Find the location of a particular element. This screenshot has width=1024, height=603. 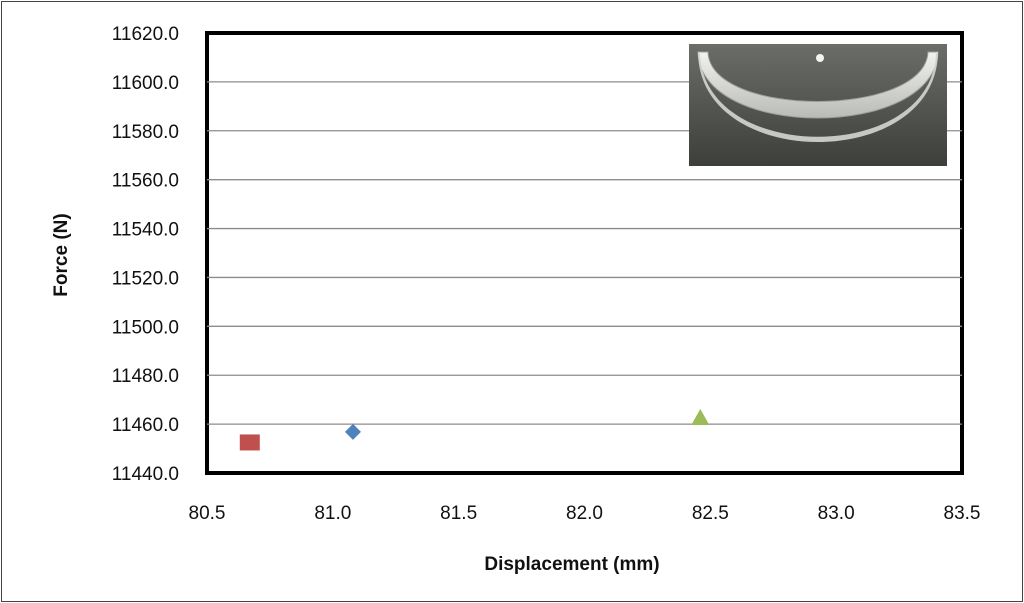

y-tick-label: 11440.0 is located at coordinates (145, 474).